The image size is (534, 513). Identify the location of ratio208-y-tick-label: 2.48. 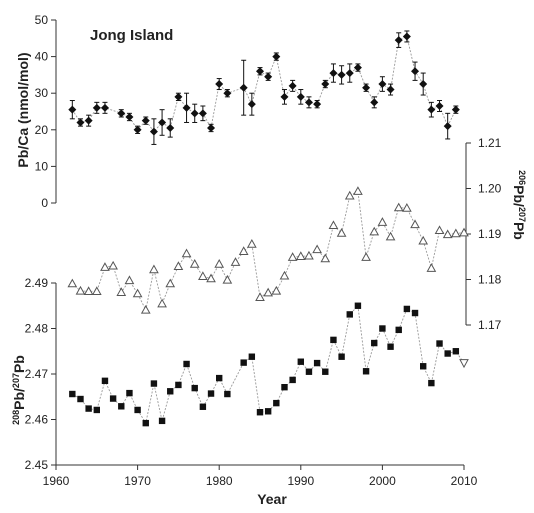
(37, 329).